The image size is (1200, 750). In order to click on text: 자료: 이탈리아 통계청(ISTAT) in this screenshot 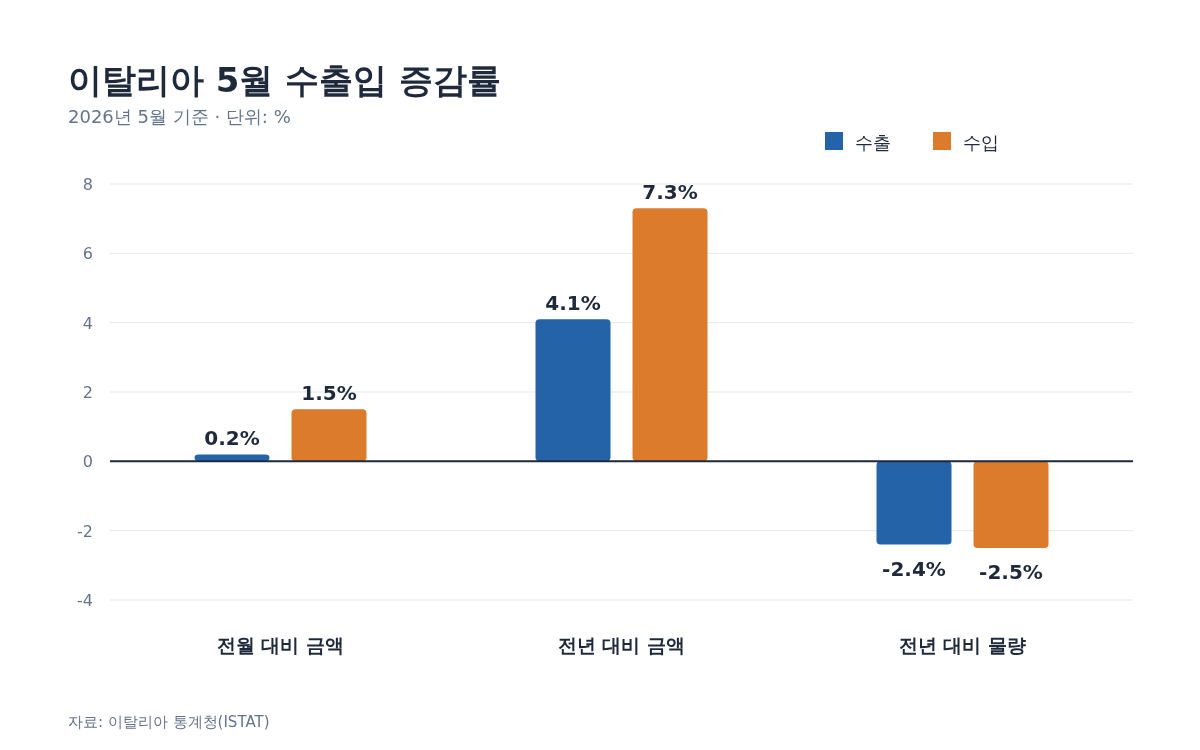, I will do `click(169, 722)`.